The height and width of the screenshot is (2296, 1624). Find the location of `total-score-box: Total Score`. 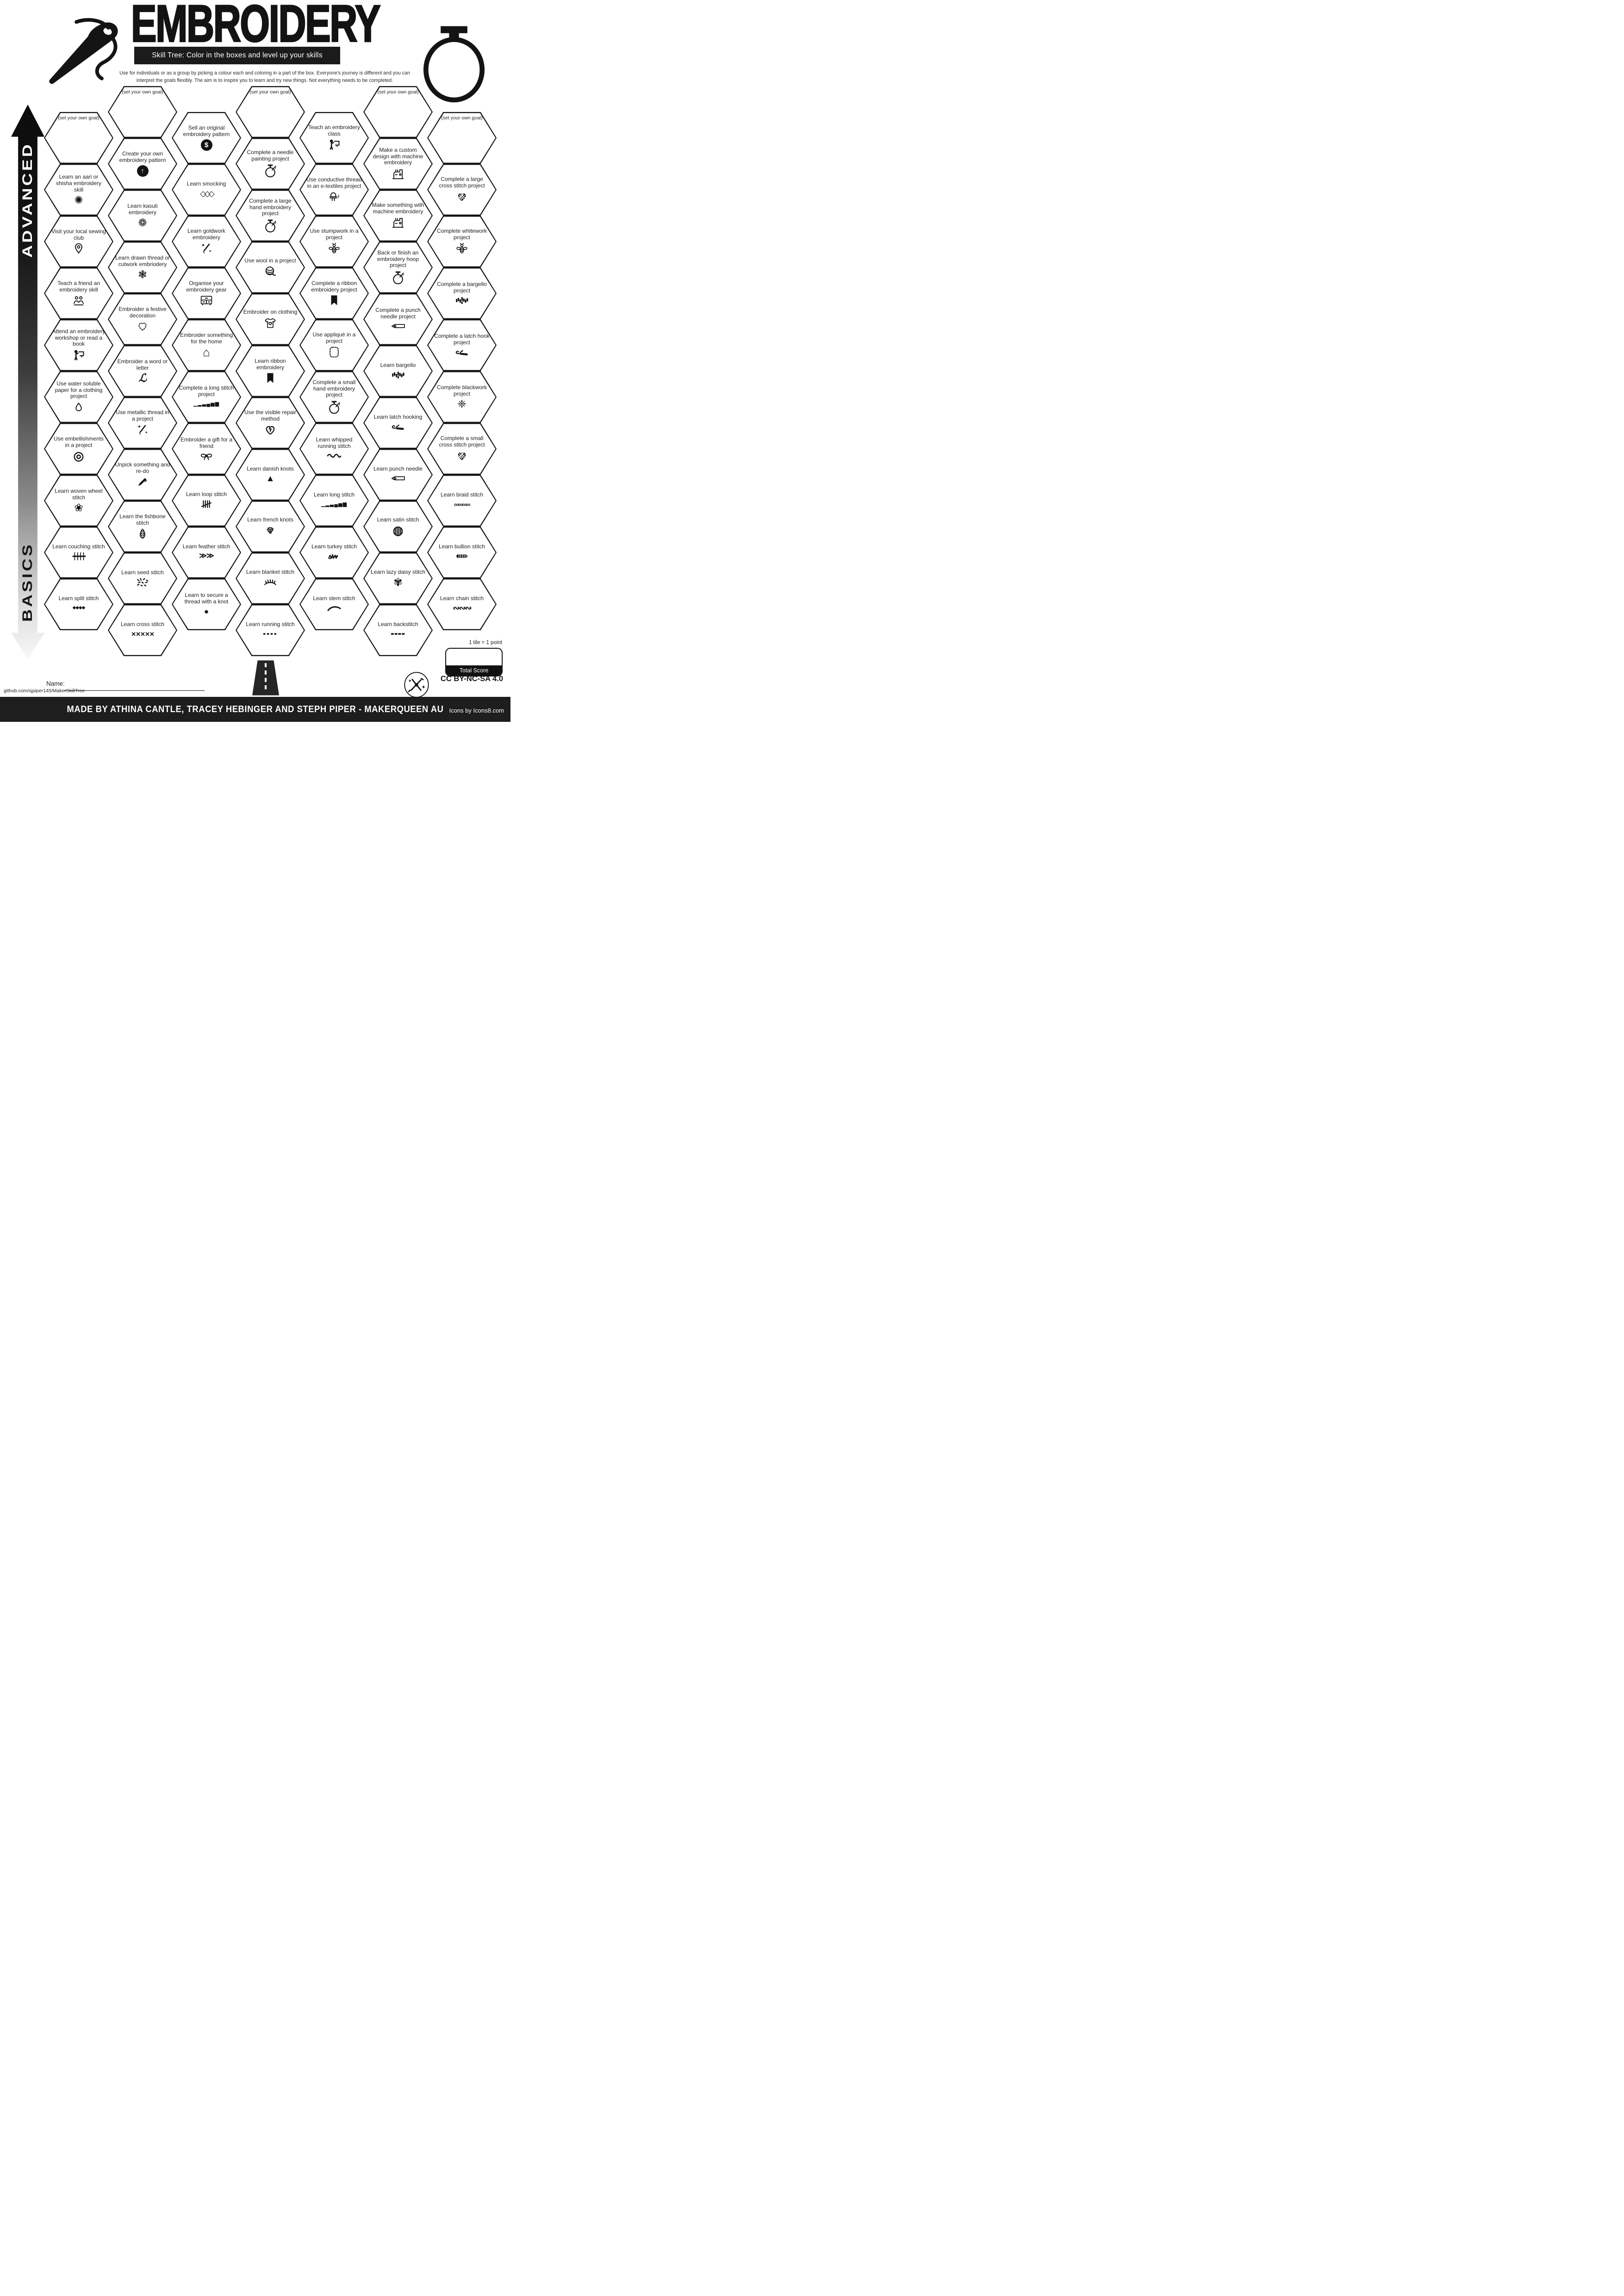

total-score-box: Total Score is located at coordinates (474, 662).